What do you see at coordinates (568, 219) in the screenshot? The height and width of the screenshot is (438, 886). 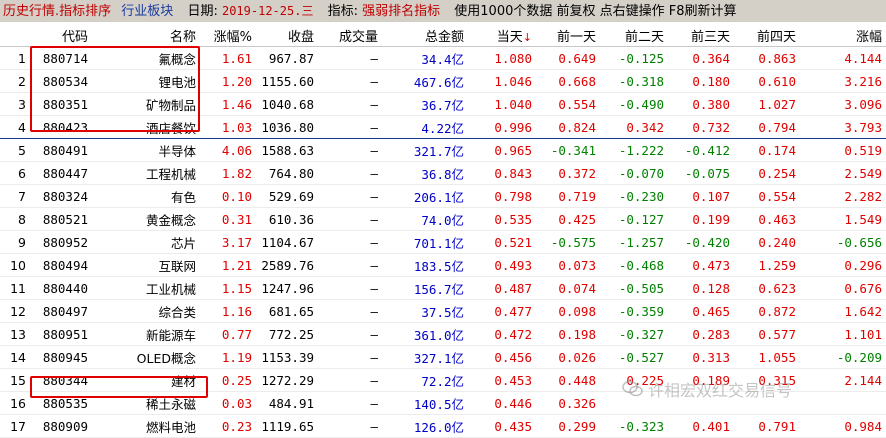 I see `row-day1: 0.425` at bounding box center [568, 219].